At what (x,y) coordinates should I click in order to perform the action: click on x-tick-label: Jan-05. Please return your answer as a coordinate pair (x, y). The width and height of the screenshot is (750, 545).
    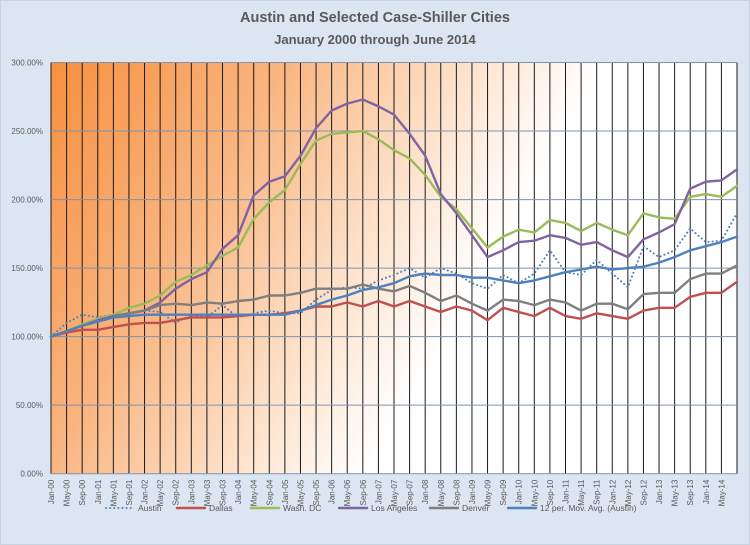
    Looking at the image, I should click on (285, 491).